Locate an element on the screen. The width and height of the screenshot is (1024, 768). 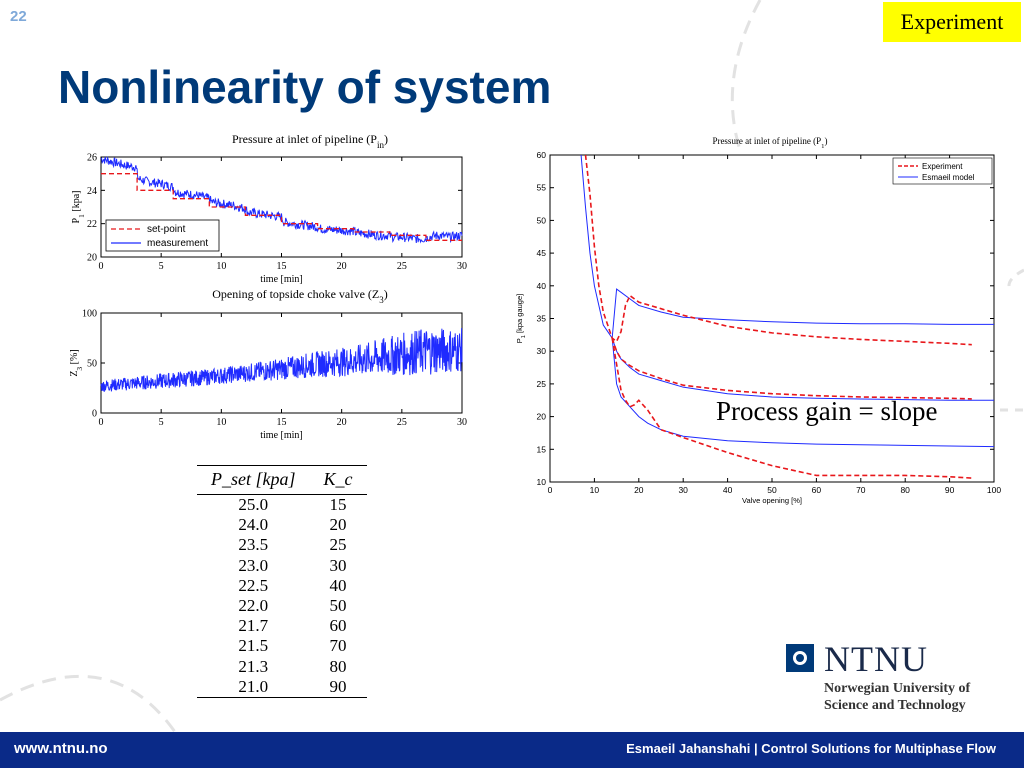
y-tick-label: 60 is located at coordinates (542, 155).